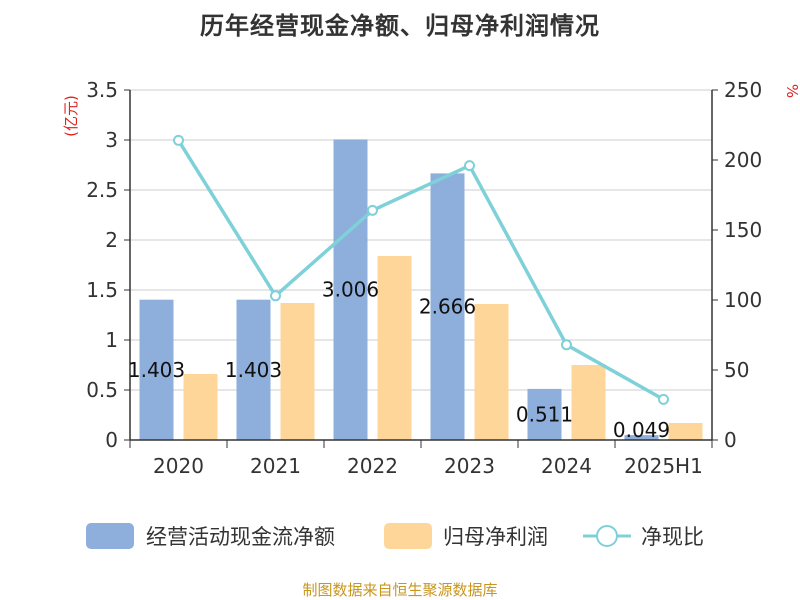 The image size is (800, 600). Describe the element at coordinates (372, 466) in the screenshot. I see `x-tick-label: 2022` at that location.